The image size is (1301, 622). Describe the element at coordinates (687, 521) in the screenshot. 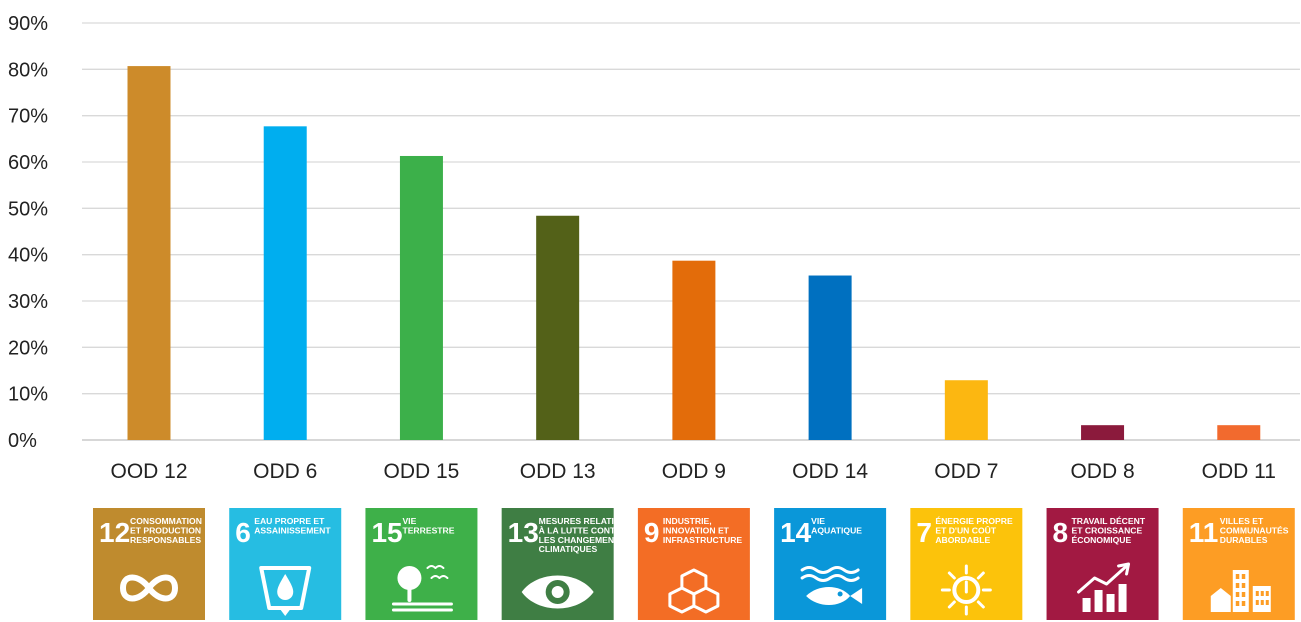

I see `sdg-title-line: INDUSTRIE,` at that location.